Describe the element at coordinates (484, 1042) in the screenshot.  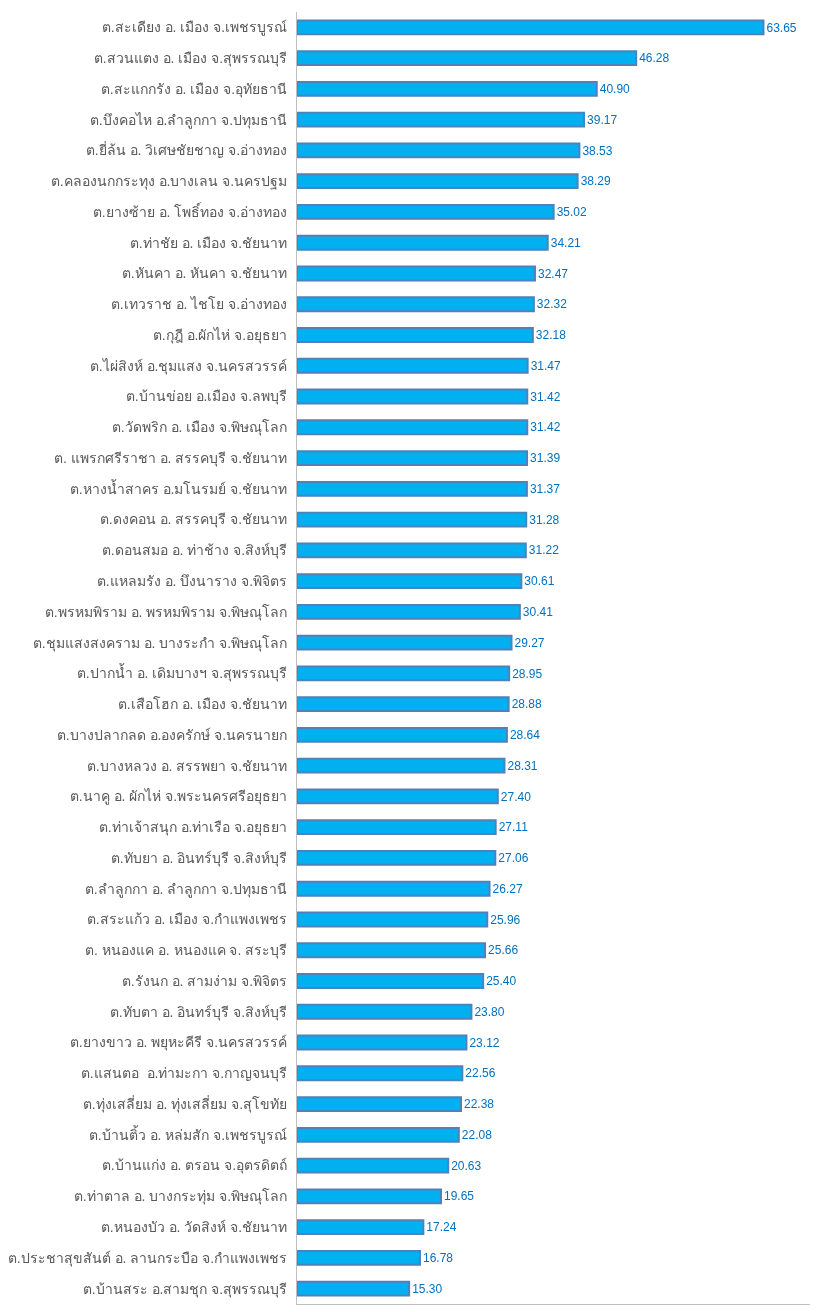
I see `data-label: 23.12` at that location.